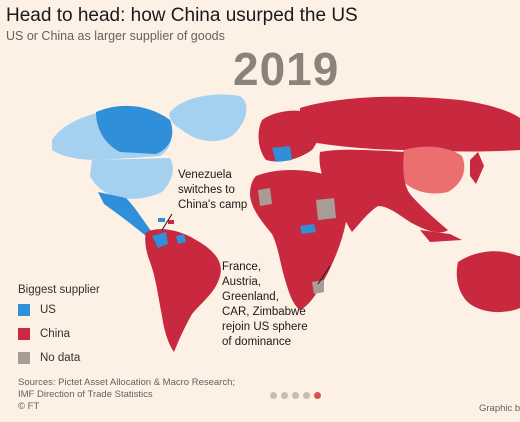 The image size is (520, 422). Describe the element at coordinates (241, 282) in the screenshot. I see `annotation-line: Austria,` at that location.